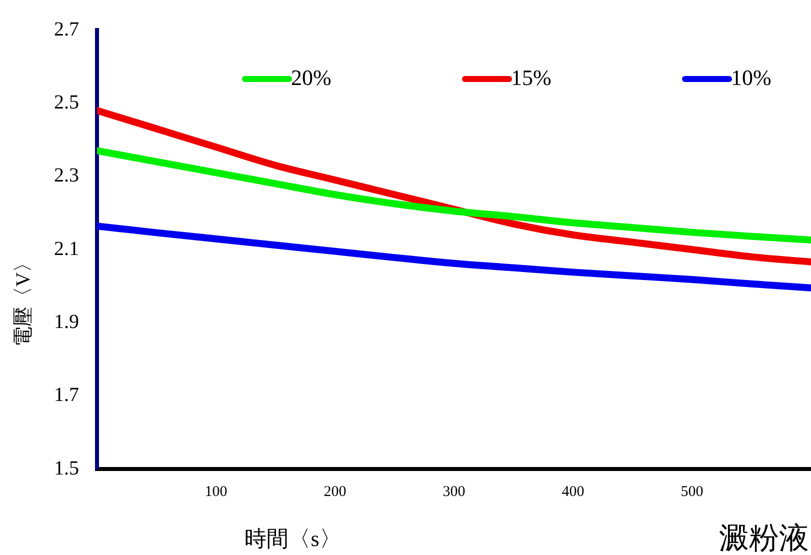 The width and height of the screenshot is (811, 555). What do you see at coordinates (66, 175) in the screenshot?
I see `y-tick-label: 2.3` at bounding box center [66, 175].